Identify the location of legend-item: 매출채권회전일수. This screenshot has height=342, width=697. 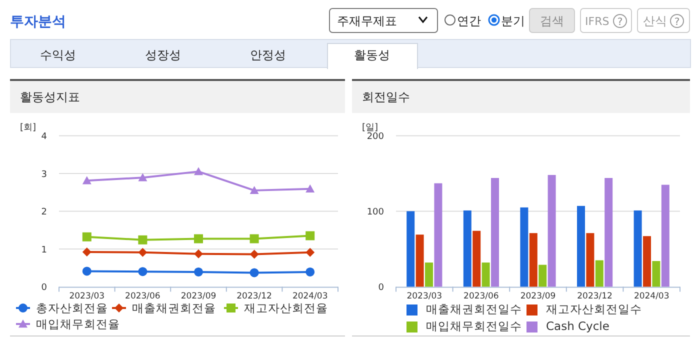
(464, 309).